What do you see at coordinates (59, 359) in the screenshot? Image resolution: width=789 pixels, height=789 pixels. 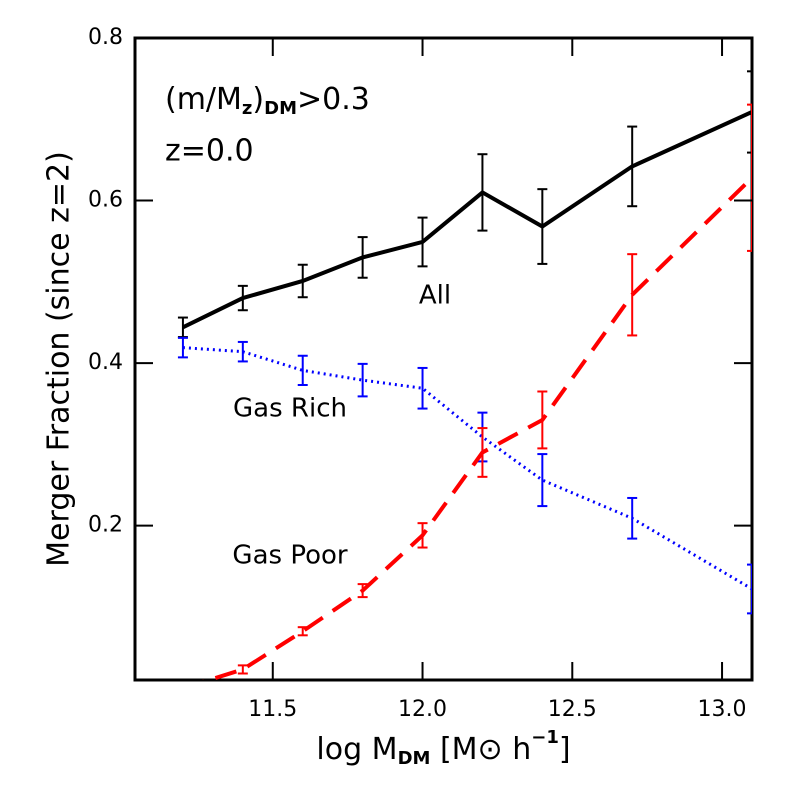 I see `y-axis-label: Merger Fraction (since z=2)` at bounding box center [59, 359].